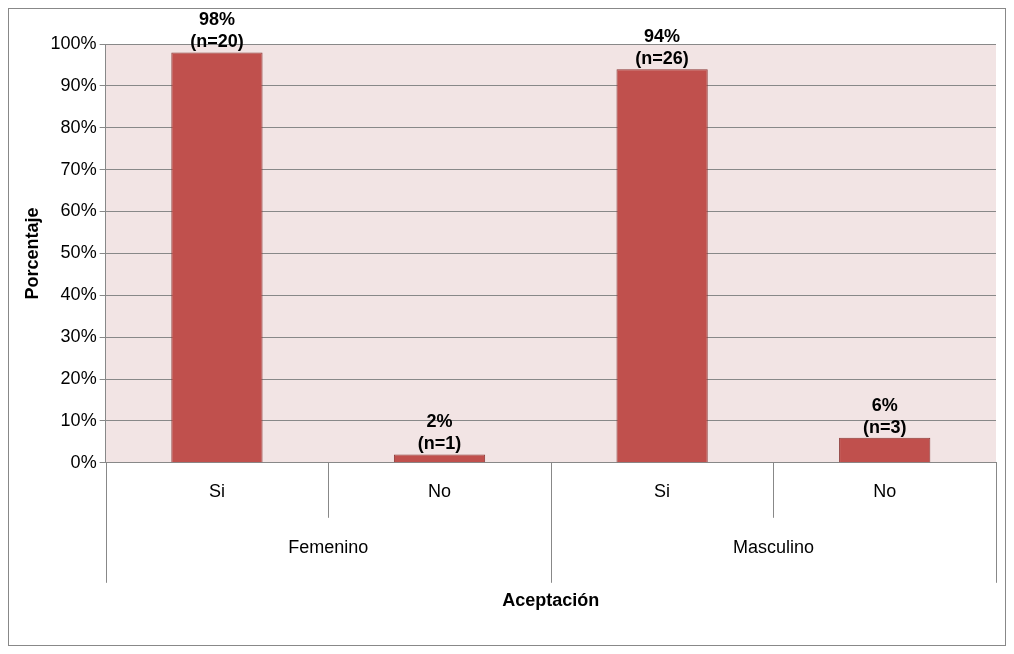 The width and height of the screenshot is (1014, 654). I want to click on y-tick-label: 20%, so click(78, 378).